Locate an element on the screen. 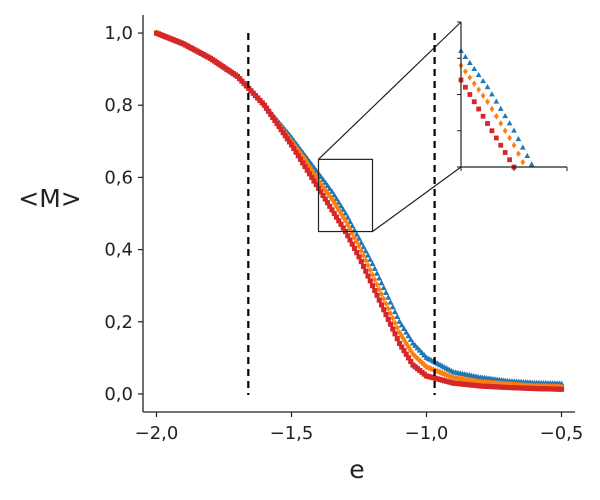  inset-plot is located at coordinates (512, 96).